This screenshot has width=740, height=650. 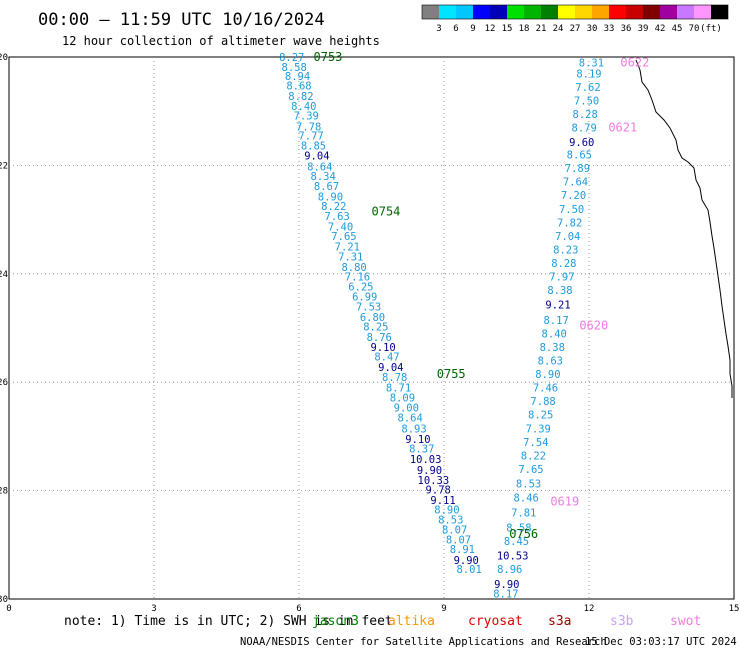 I want to click on wave-height-label: 8.47, so click(x=386, y=358).